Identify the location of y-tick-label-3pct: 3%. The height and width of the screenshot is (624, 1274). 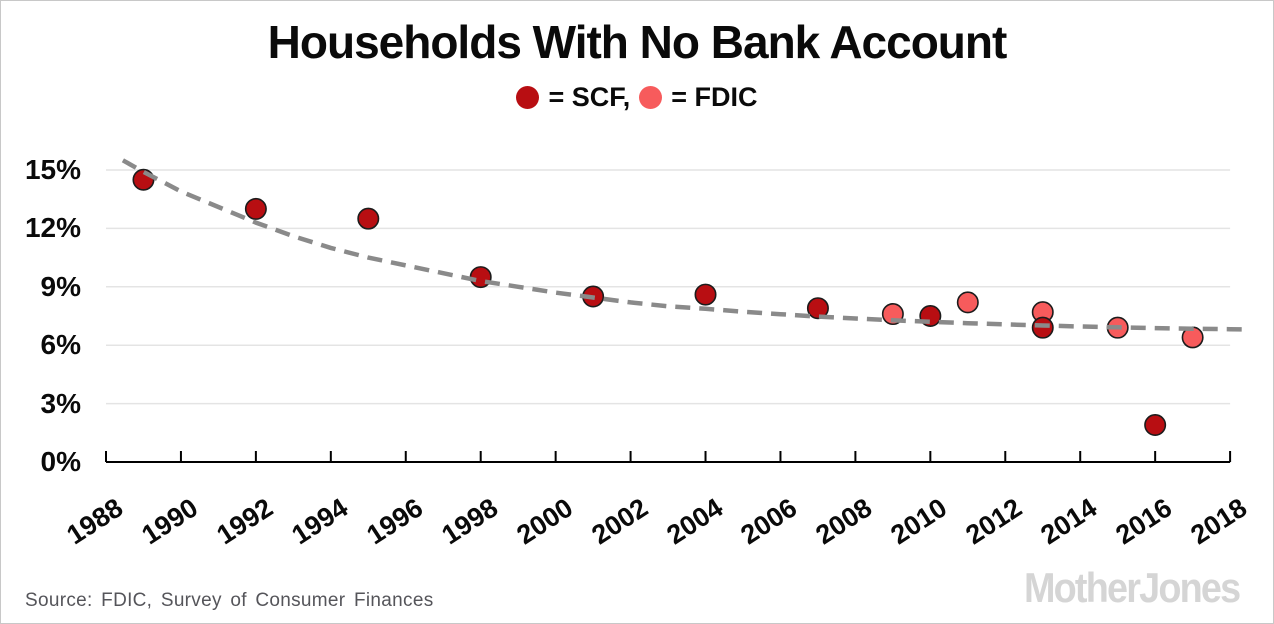
(60, 403).